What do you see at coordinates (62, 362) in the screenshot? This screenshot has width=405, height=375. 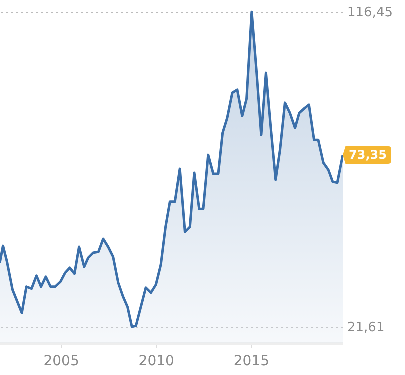 I see `x-tick-label: 2005` at bounding box center [62, 362].